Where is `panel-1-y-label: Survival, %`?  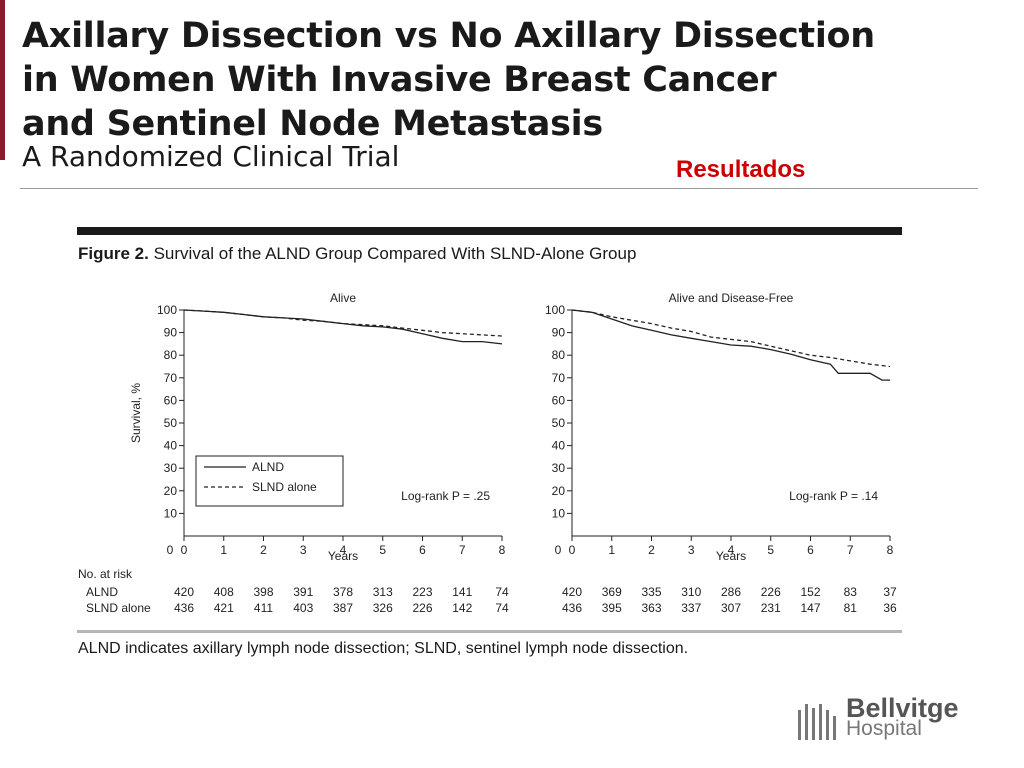 panel-1-y-label: Survival, % is located at coordinates (136, 413).